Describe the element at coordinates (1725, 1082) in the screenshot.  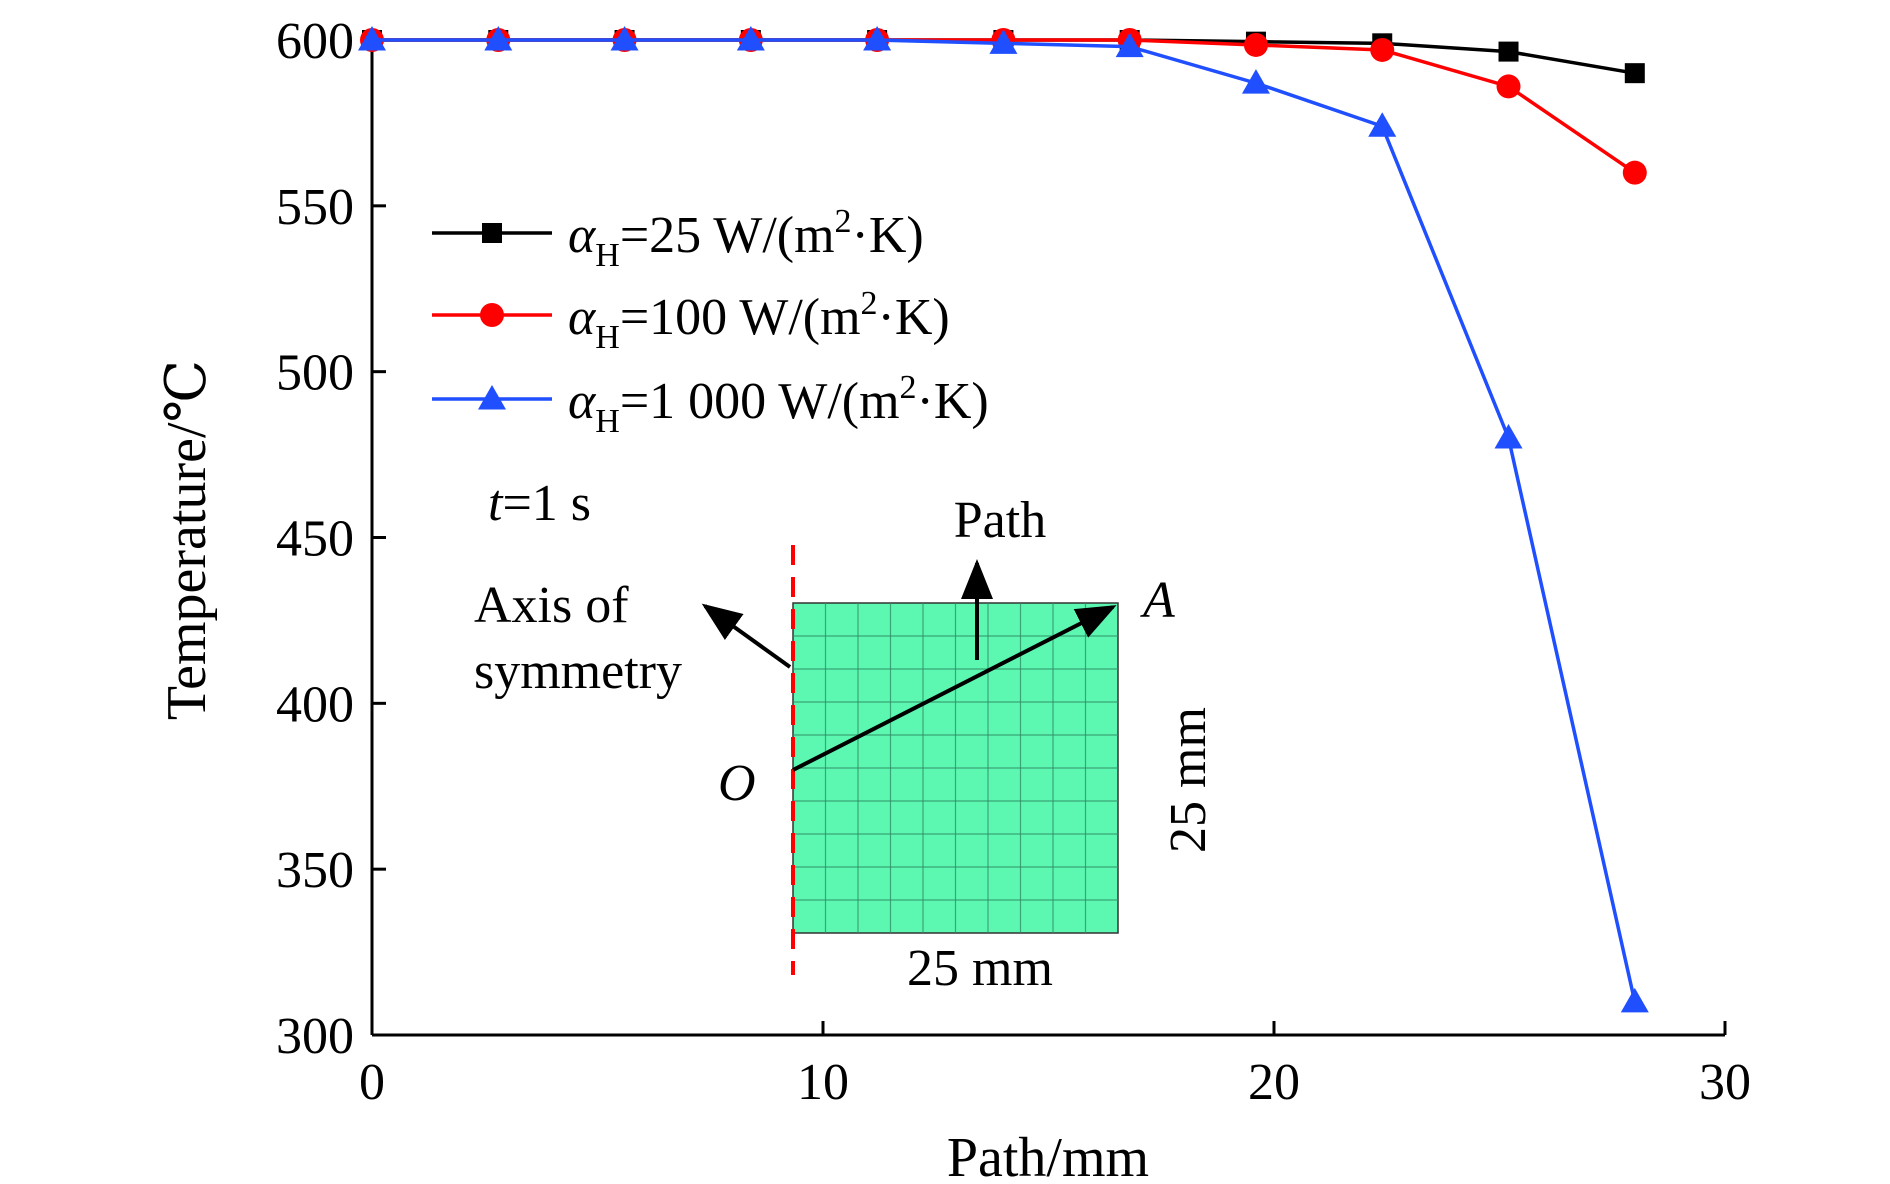
I see `x-tick-label: 30` at that location.